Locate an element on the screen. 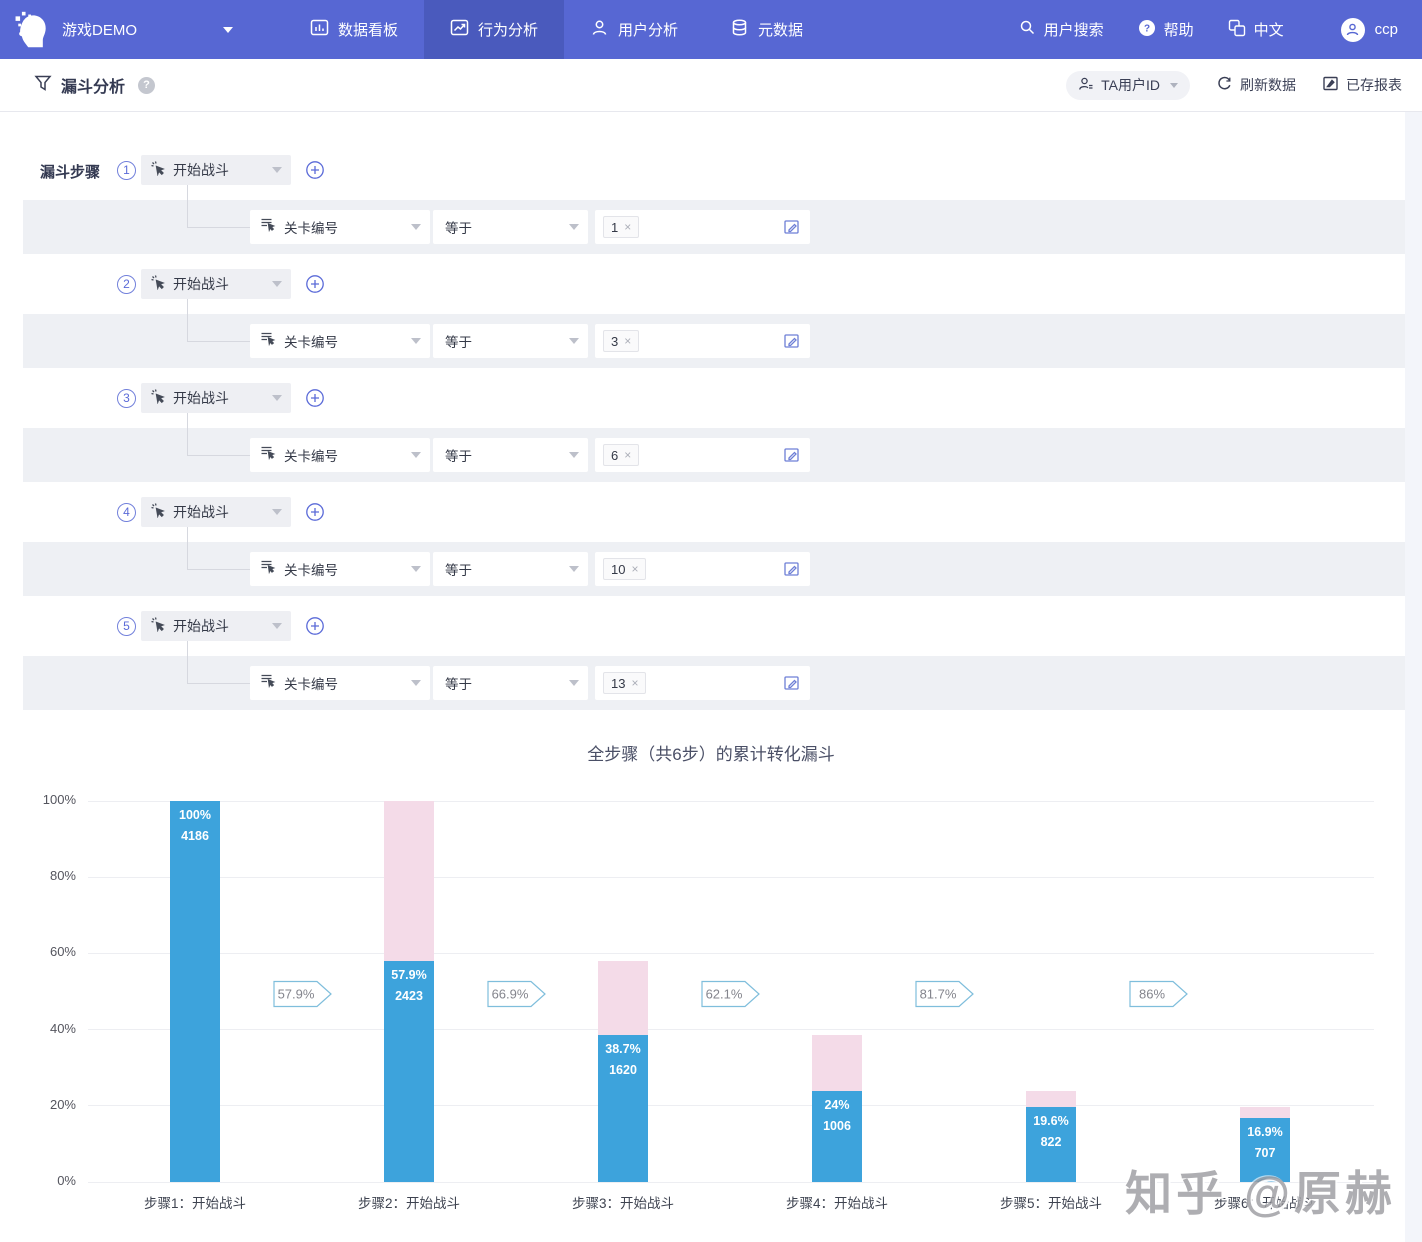 The image size is (1422, 1242). toolbar-actions: TA用户ID 刷新数据 已存报表 is located at coordinates (1234, 85).